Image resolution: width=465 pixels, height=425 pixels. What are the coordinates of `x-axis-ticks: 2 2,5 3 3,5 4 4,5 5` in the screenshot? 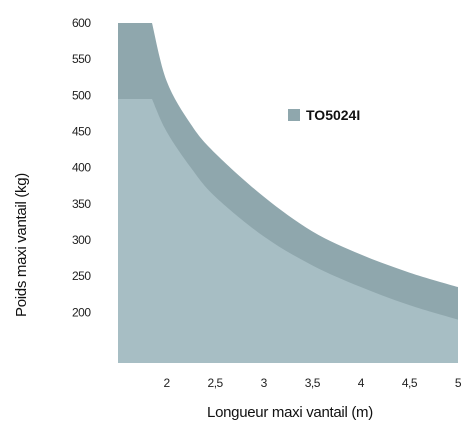 It's located at (312, 383).